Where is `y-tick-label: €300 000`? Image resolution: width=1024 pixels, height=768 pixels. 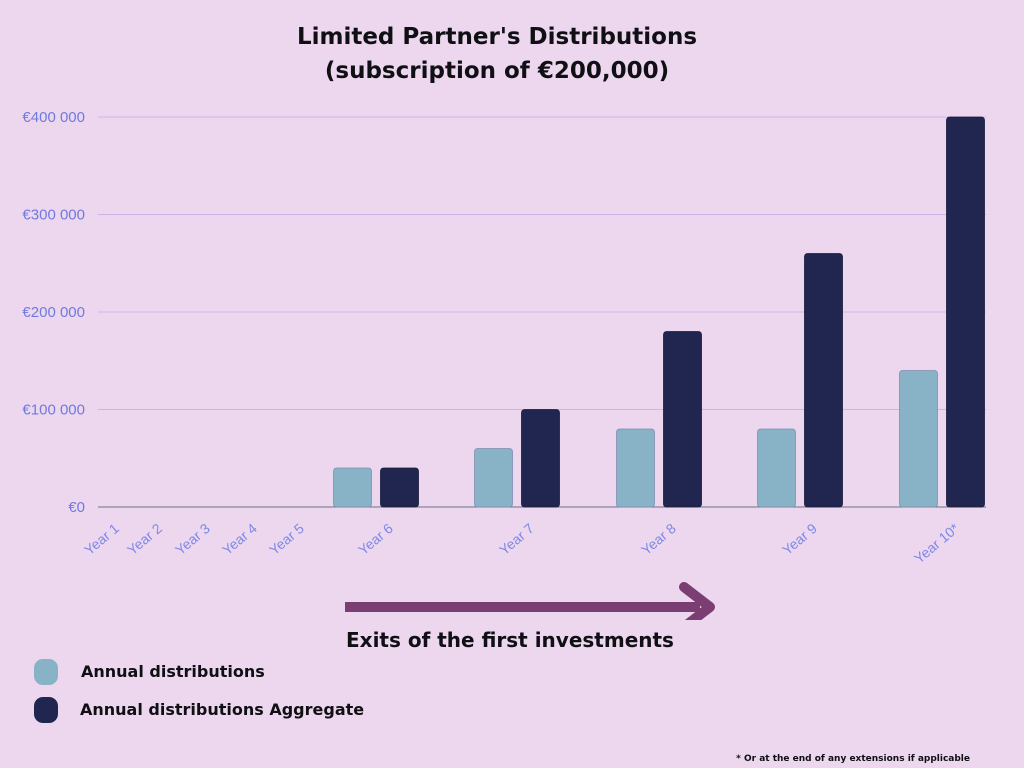 y-tick-label: €300 000 is located at coordinates (53, 215).